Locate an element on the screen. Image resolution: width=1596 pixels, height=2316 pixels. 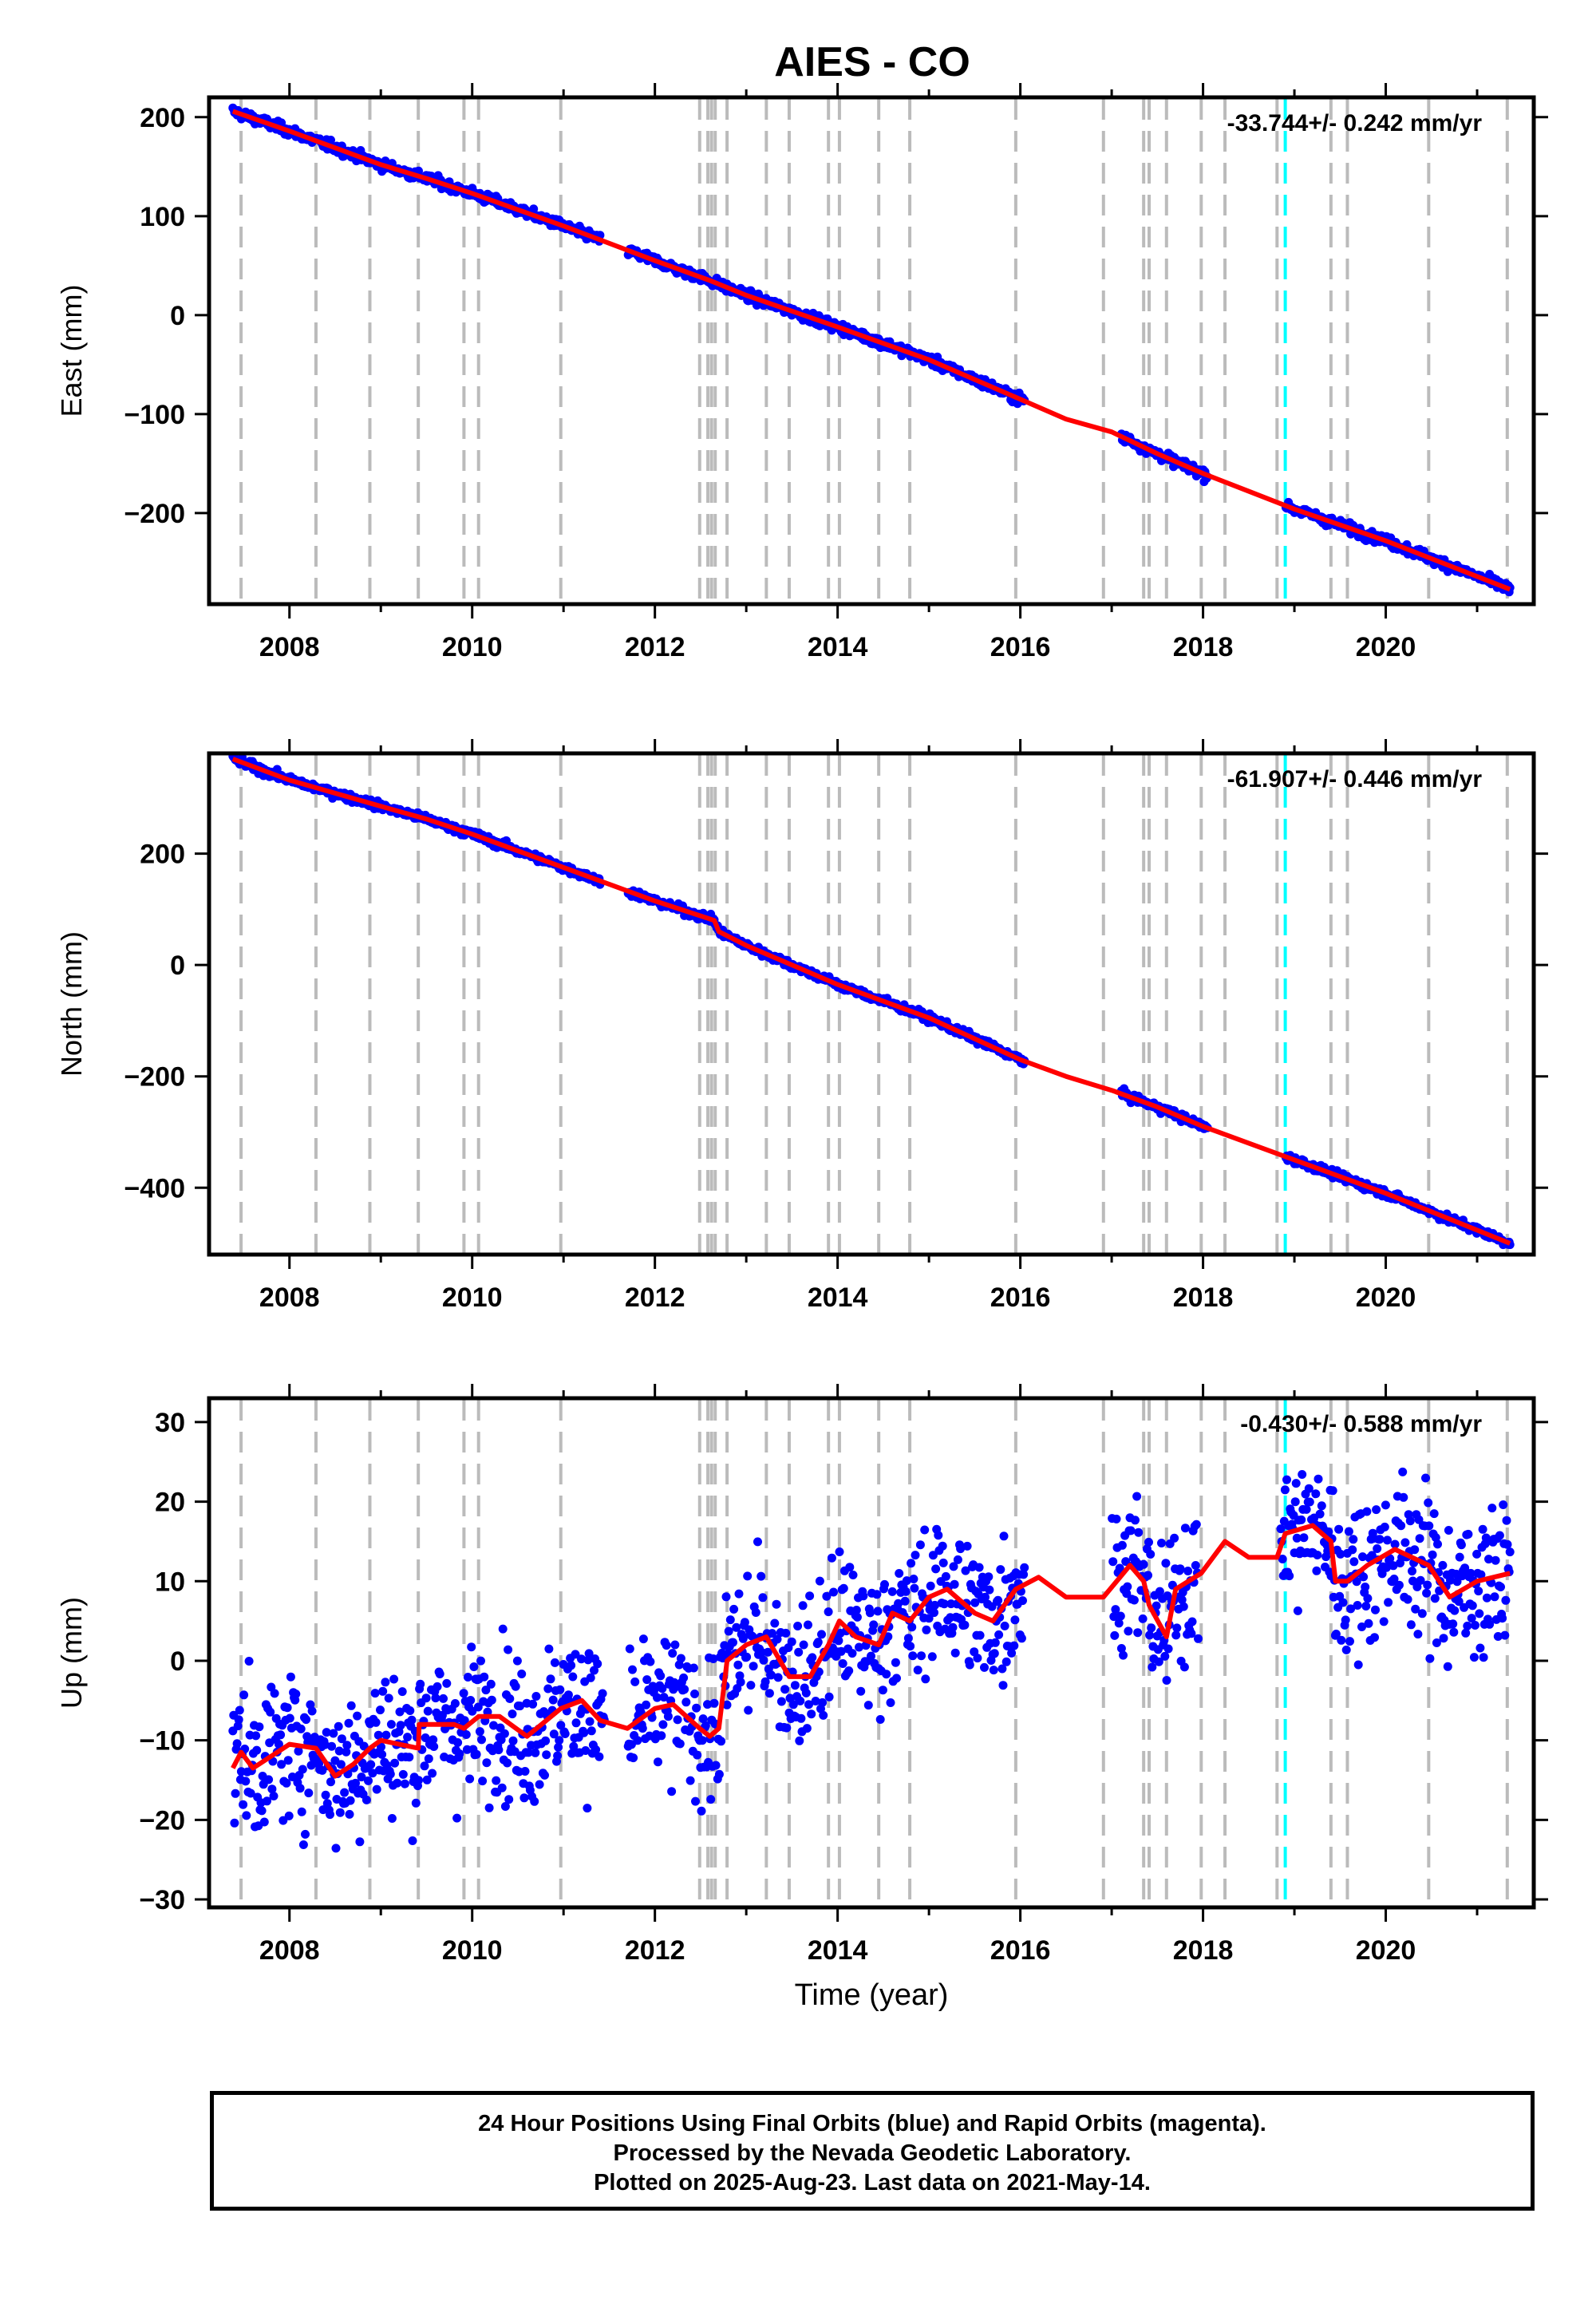
x-tick-label: 2014 is located at coordinates (838, 647).